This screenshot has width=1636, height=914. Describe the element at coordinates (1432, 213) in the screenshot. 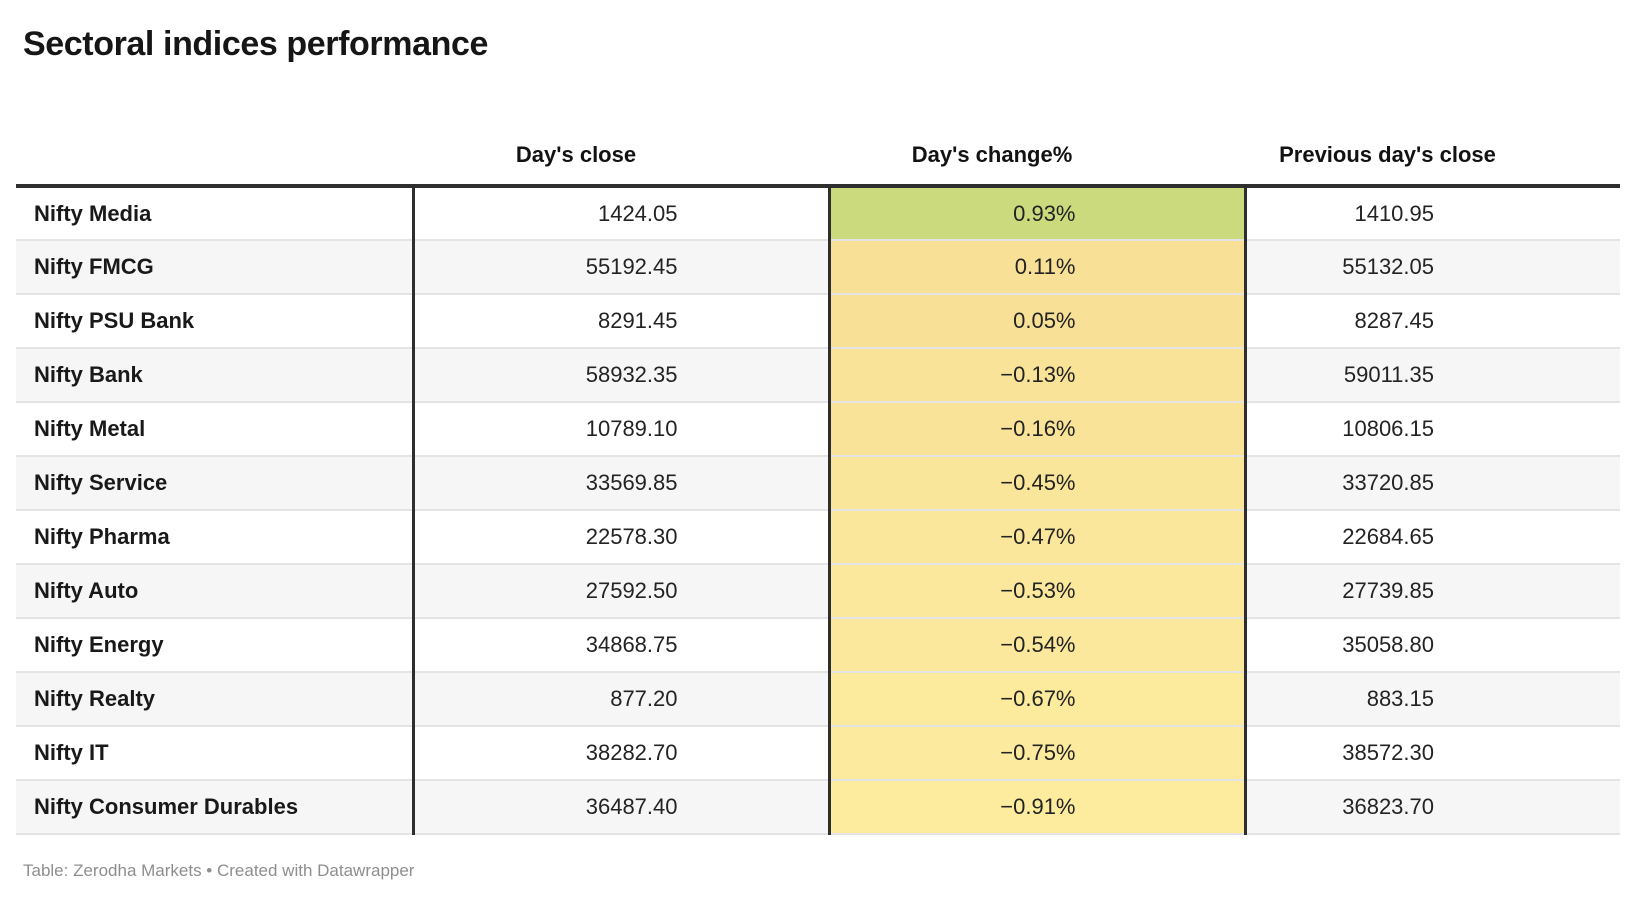

I see `prev-close-cell: 1410.95` at that location.